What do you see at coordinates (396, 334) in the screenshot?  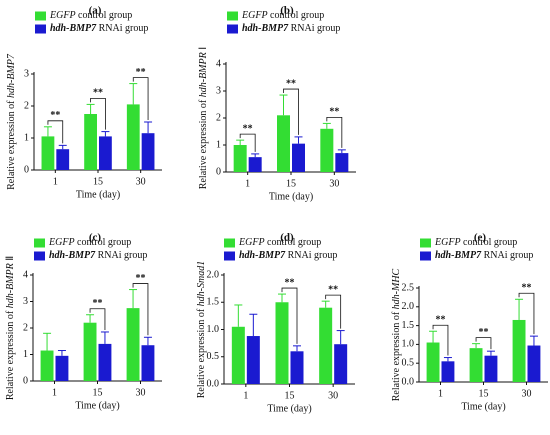 I see `y-axis-label: Relative expression of hdh-MHC` at bounding box center [396, 334].